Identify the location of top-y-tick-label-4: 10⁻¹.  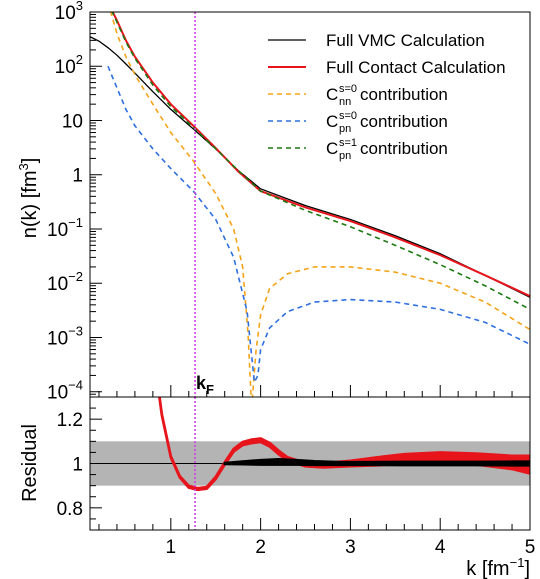
(65, 228).